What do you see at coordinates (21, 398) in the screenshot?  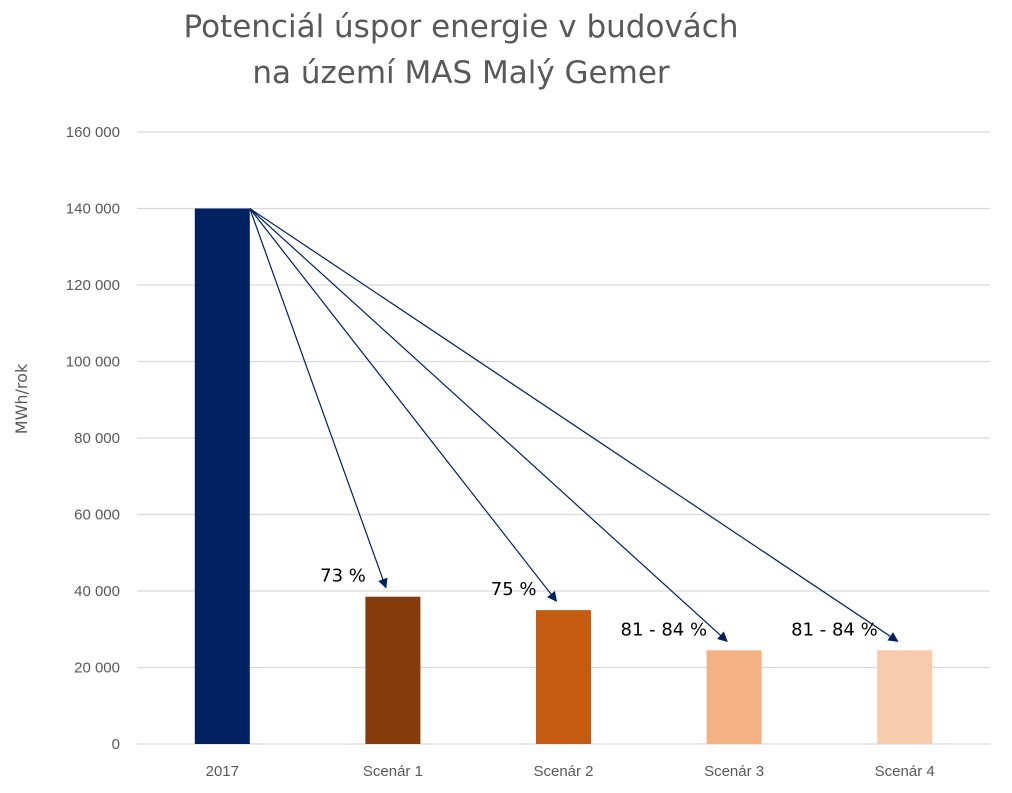 I see `y-axis-title: MWh/rok` at bounding box center [21, 398].